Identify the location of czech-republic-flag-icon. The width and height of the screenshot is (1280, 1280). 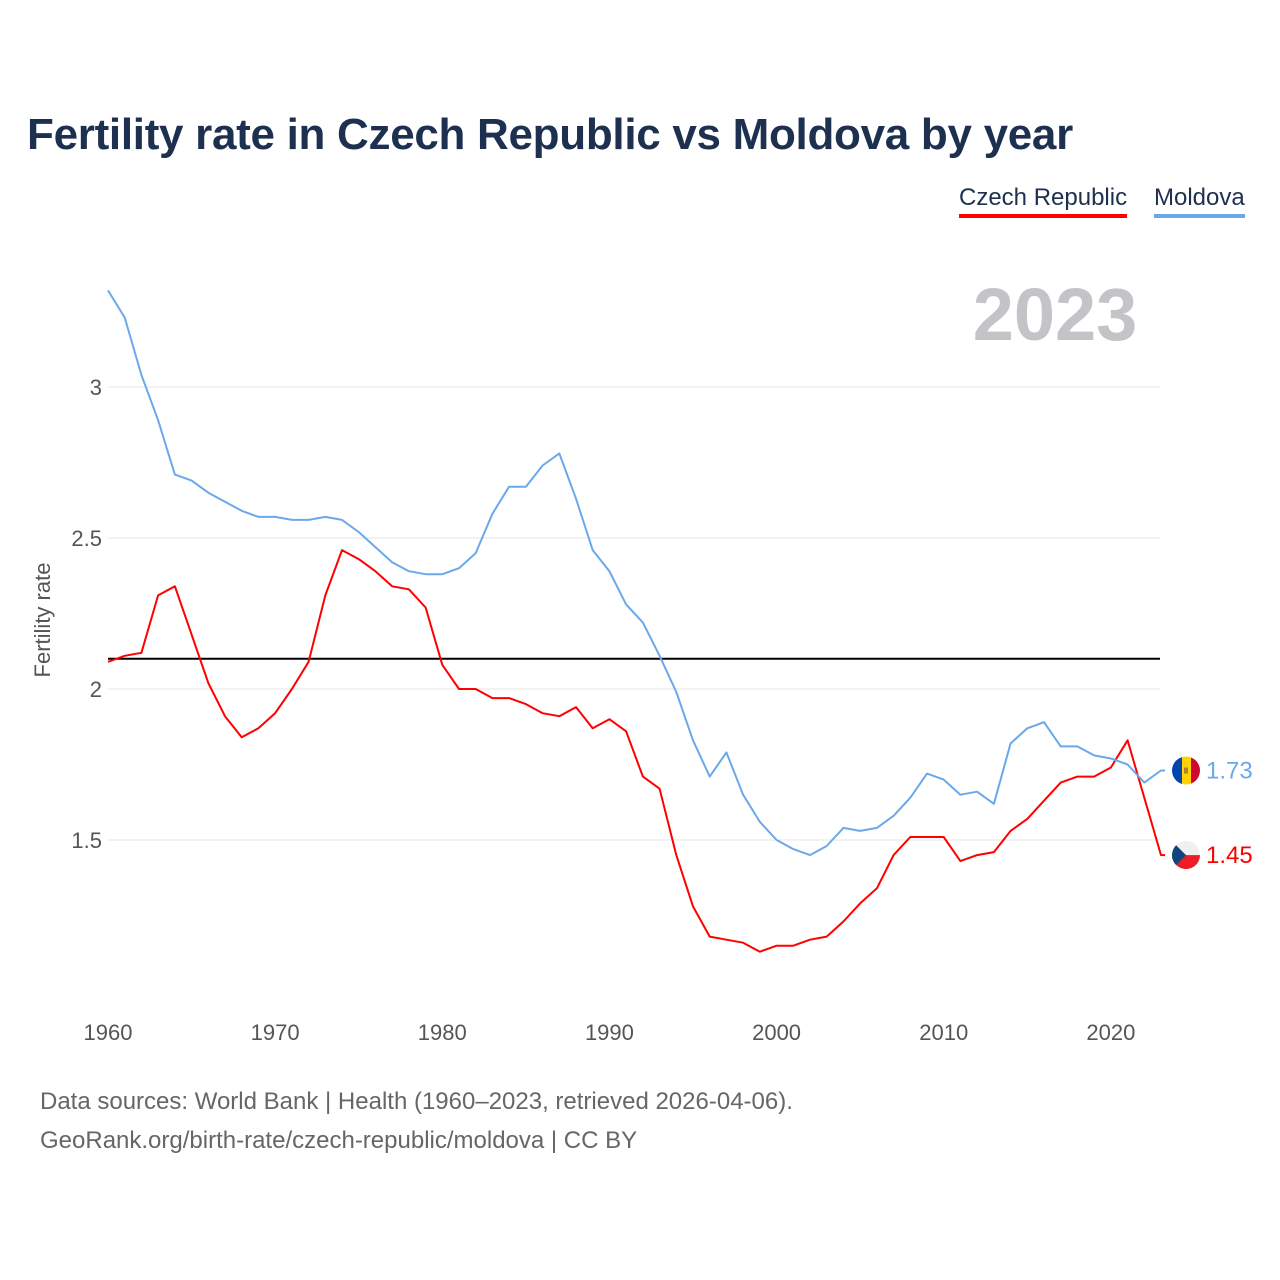
(1186, 855).